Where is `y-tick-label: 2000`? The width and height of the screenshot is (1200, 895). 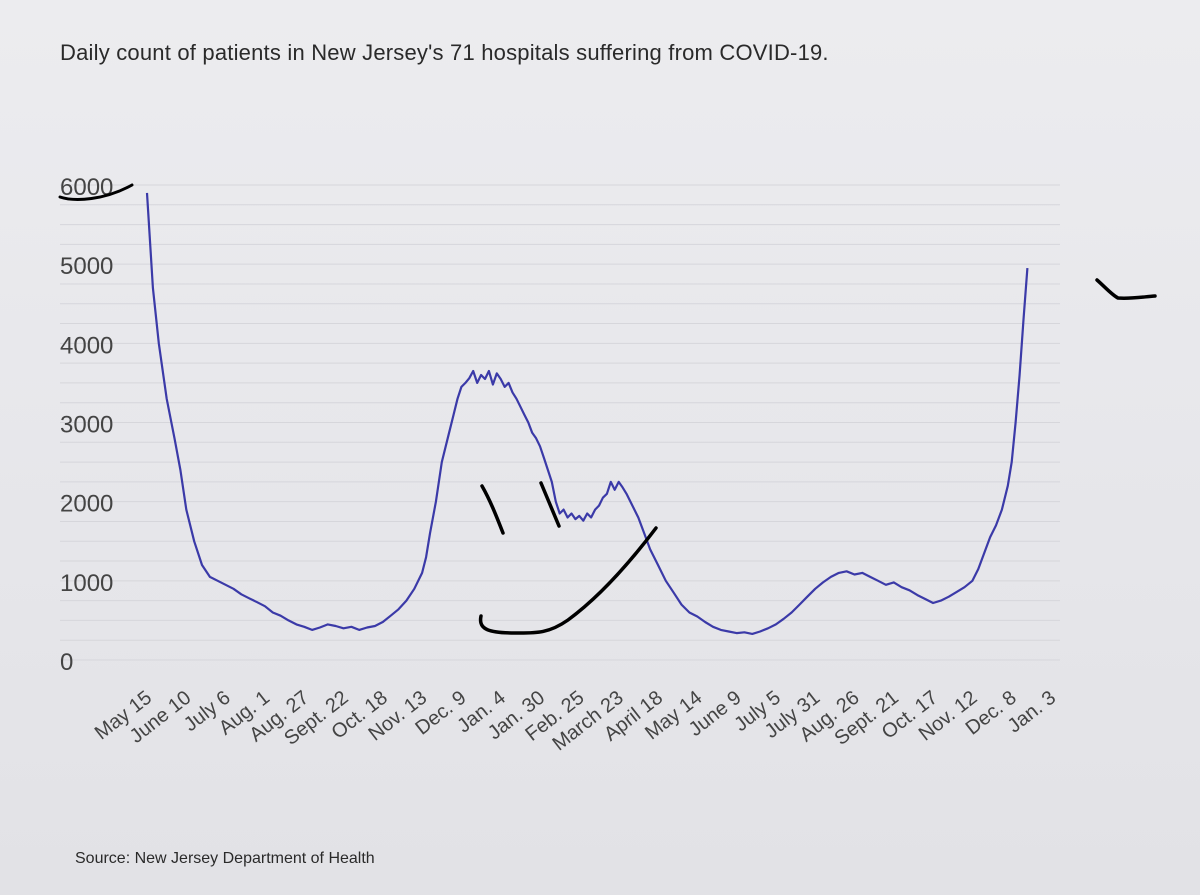
y-tick-label: 2000 is located at coordinates (86, 504).